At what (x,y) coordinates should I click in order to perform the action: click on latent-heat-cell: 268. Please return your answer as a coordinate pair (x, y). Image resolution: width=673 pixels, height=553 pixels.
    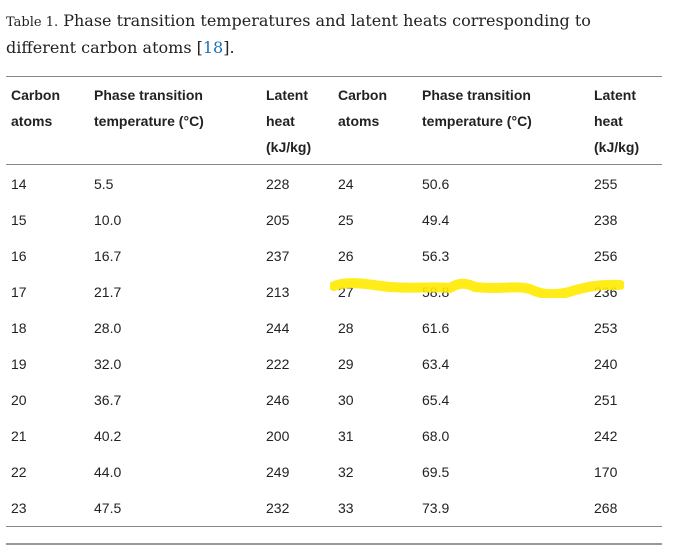
    Looking at the image, I should click on (606, 508).